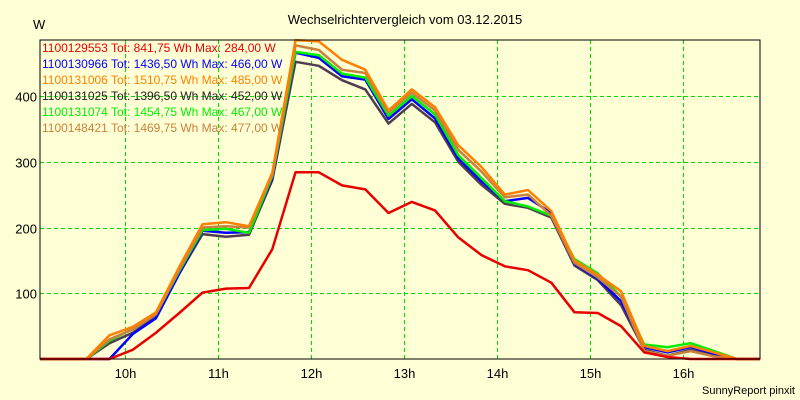 The width and height of the screenshot is (800, 400). What do you see at coordinates (126, 373) in the screenshot?
I see `x-tick-label: 10h` at bounding box center [126, 373].